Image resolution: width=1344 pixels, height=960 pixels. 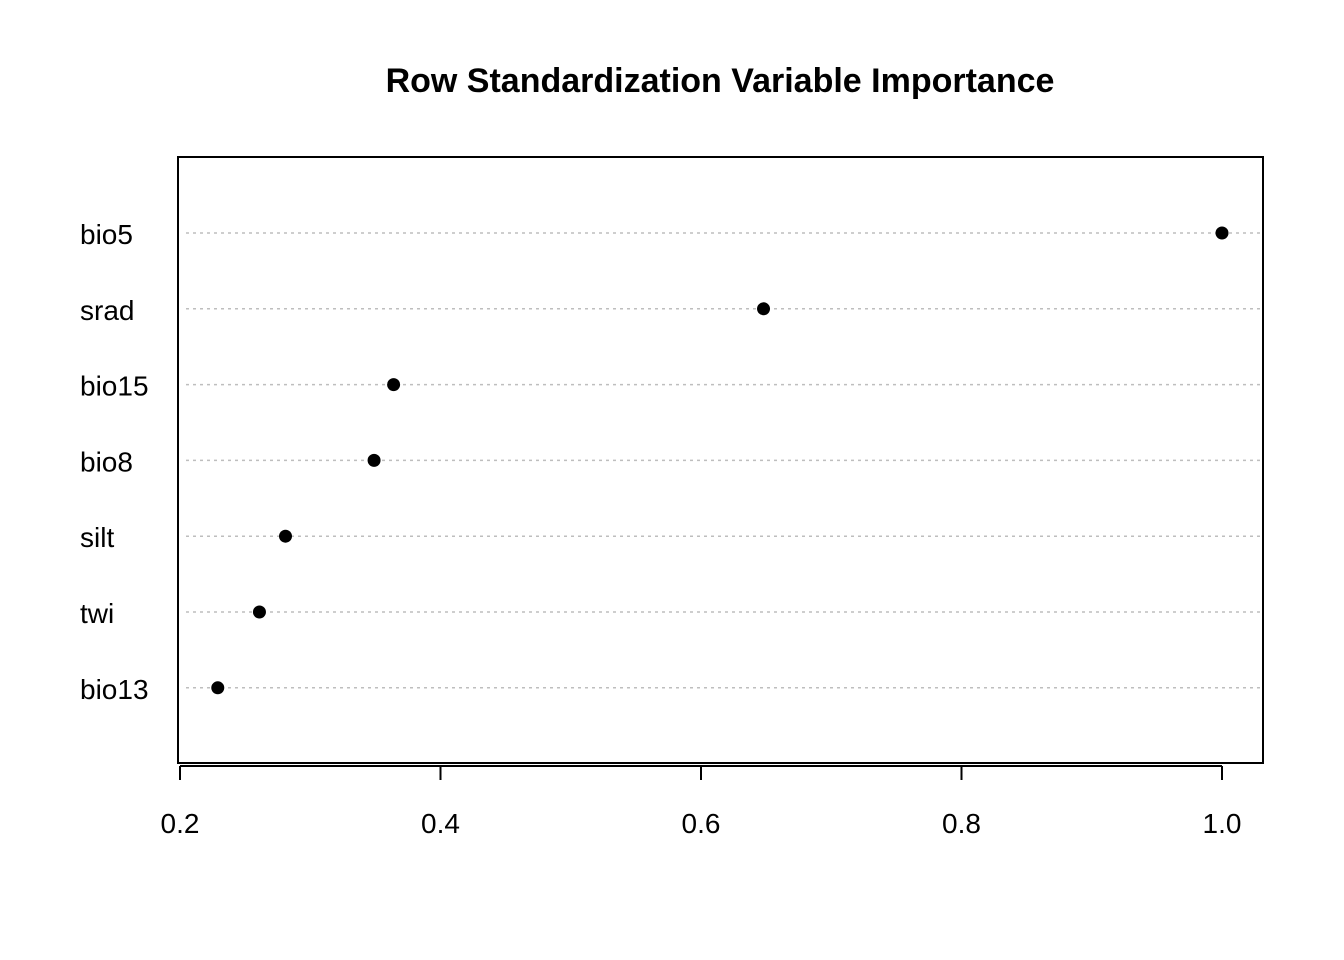 What do you see at coordinates (720, 81) in the screenshot?
I see `chart-title: Row Standardization Variable Importance` at bounding box center [720, 81].